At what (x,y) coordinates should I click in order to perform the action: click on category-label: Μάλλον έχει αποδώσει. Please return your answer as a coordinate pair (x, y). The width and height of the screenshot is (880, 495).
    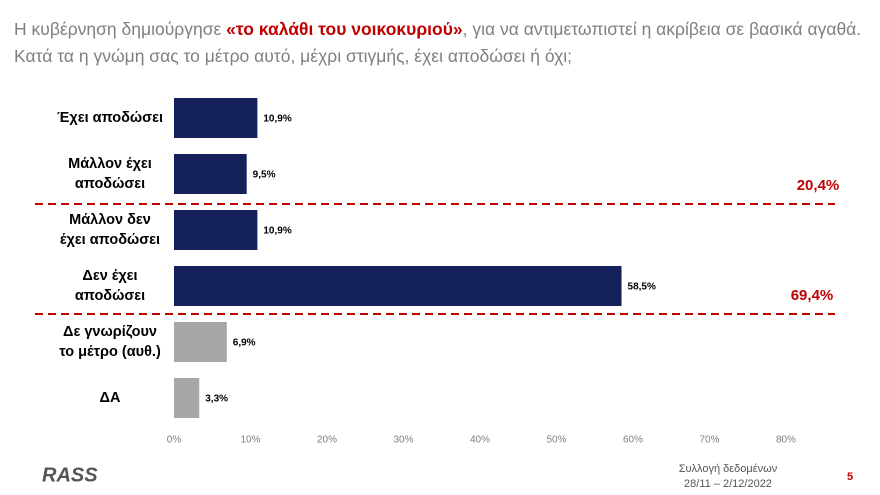
    Looking at the image, I should click on (110, 174).